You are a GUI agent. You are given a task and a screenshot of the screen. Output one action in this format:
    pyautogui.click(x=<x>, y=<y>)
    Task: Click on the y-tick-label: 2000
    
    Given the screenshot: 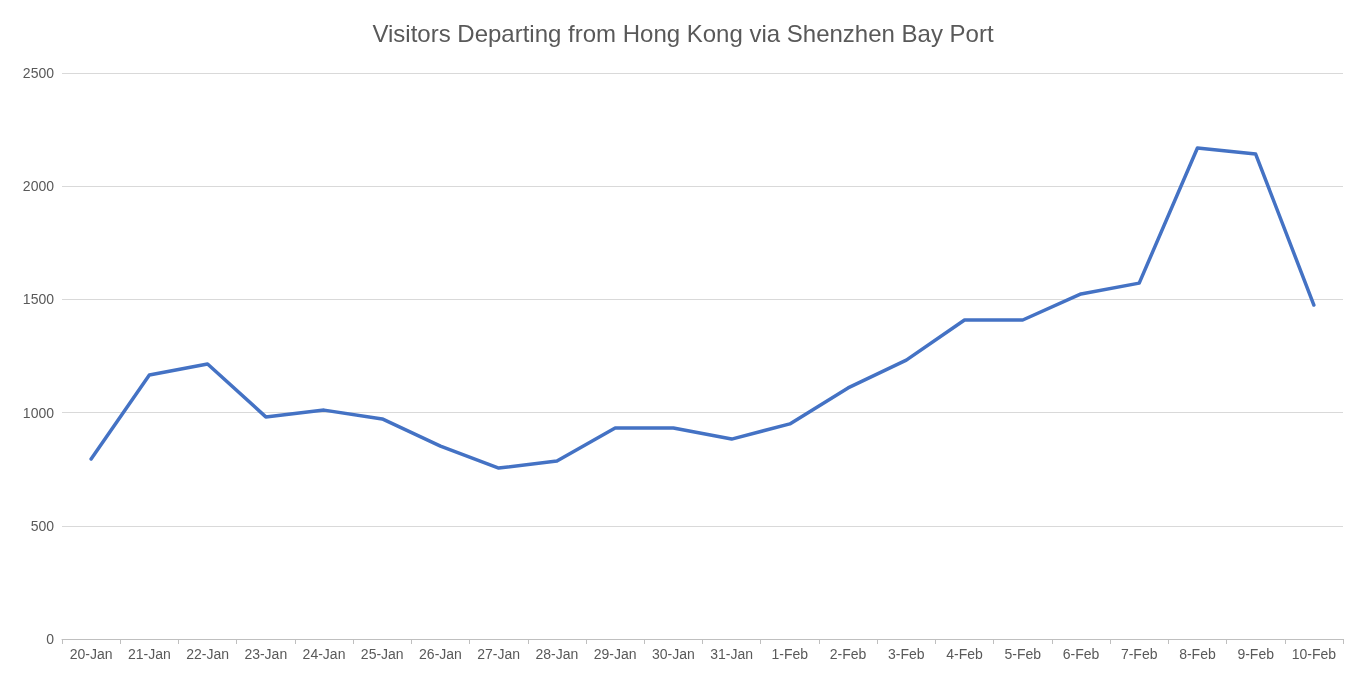 What is the action you would take?
    pyautogui.click(x=38, y=186)
    